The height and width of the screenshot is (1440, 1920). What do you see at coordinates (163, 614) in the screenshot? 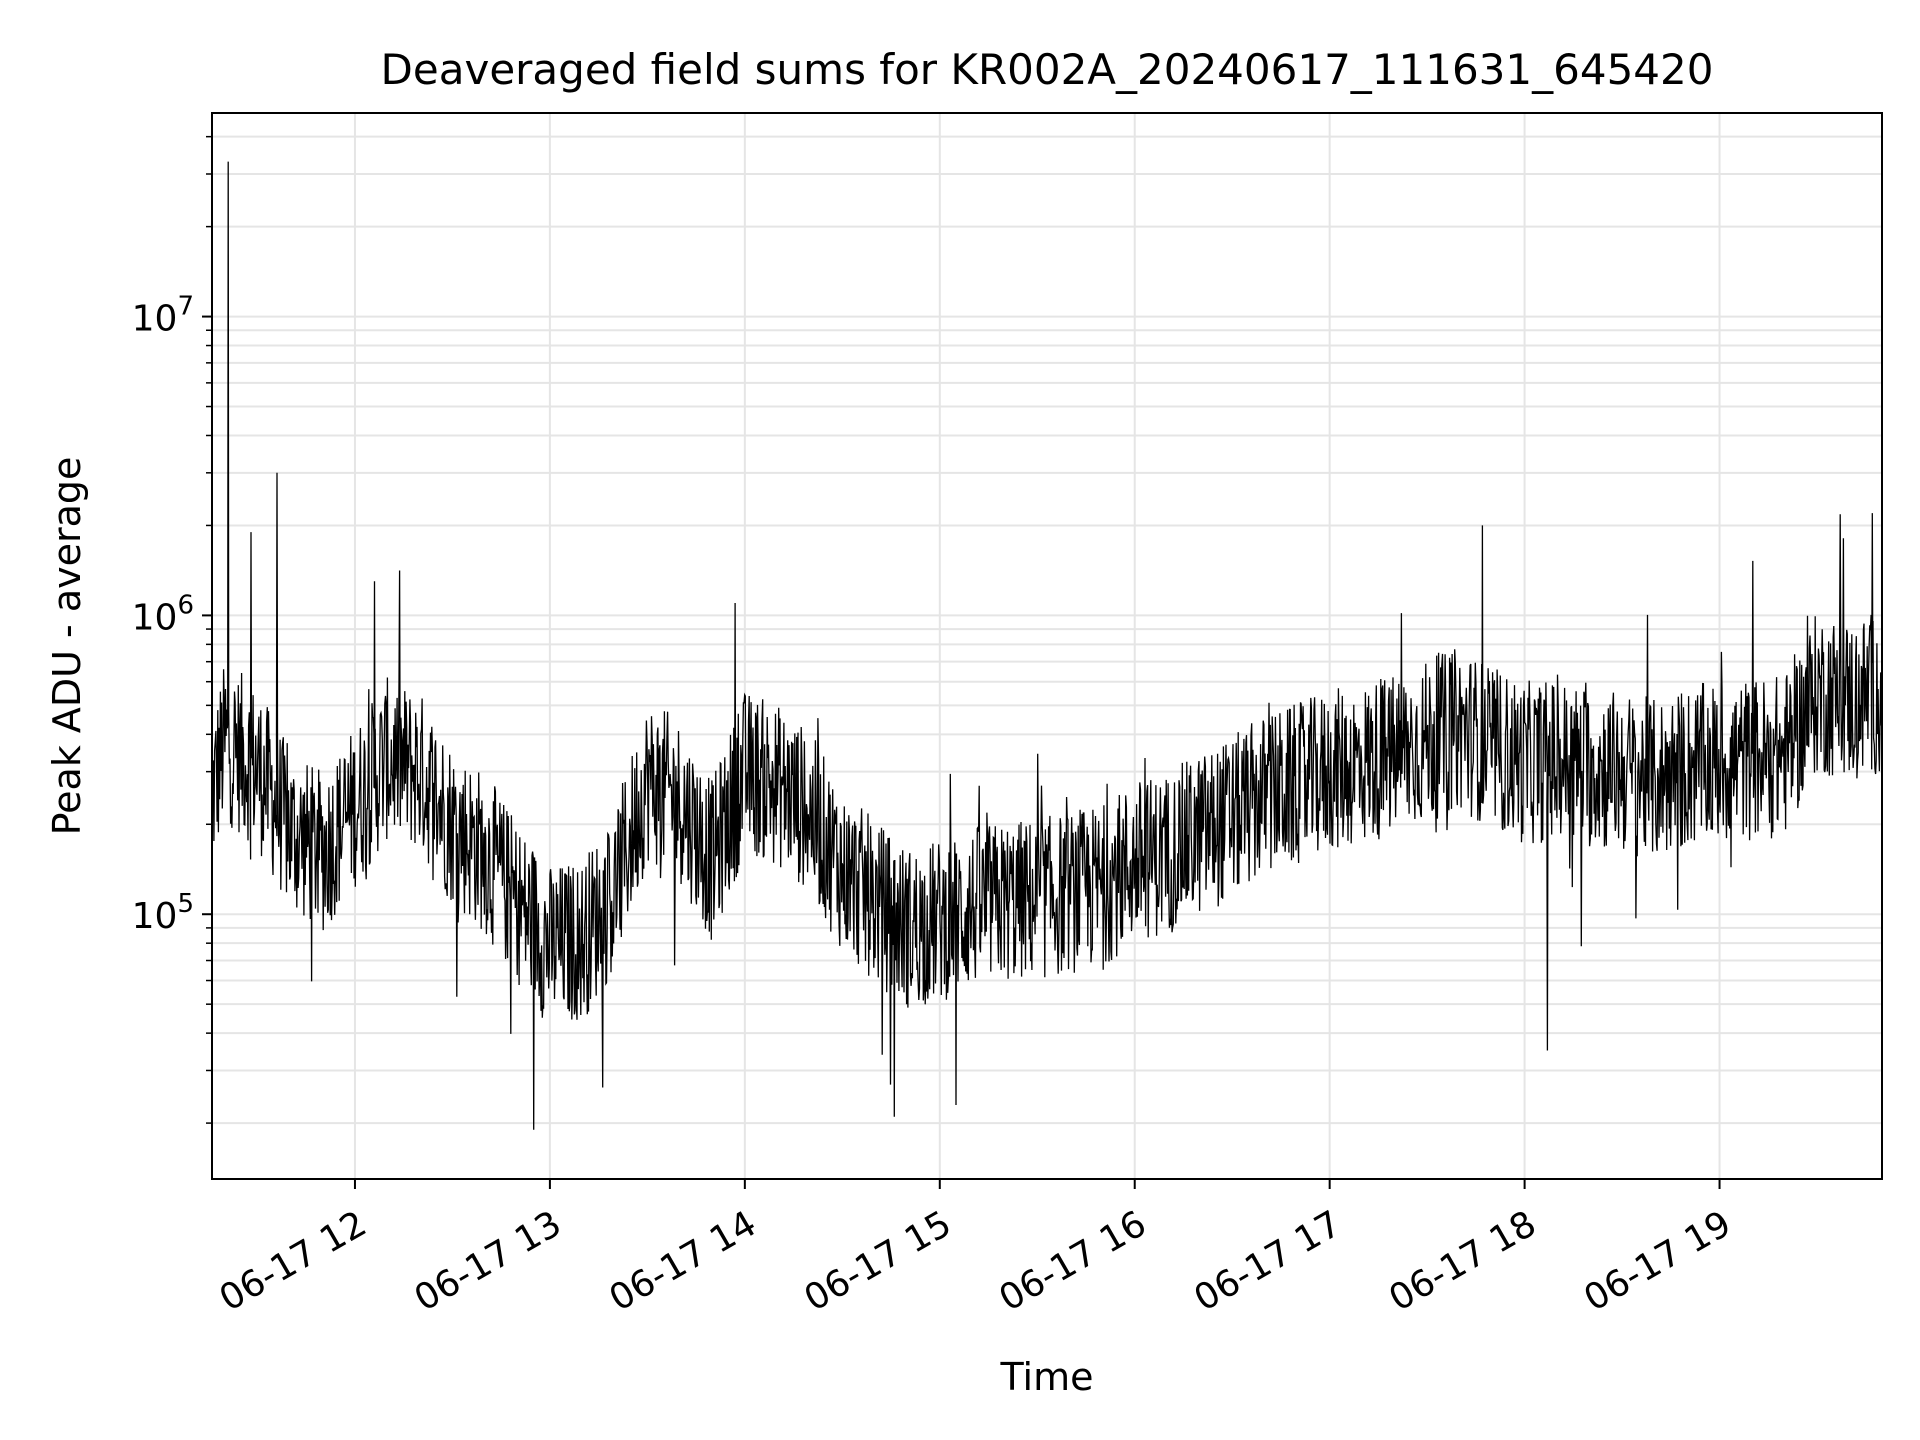
I see `y-tick-label: 10⁶` at bounding box center [163, 614].